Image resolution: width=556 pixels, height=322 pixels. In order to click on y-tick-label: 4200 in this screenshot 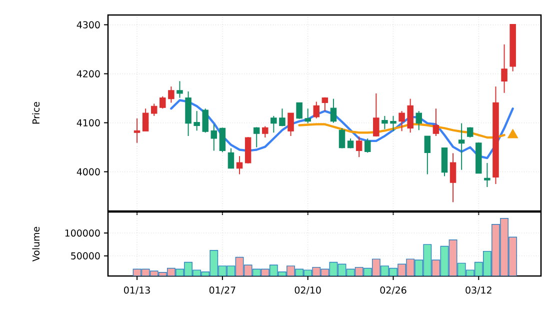, I will do `click(88, 74)`.